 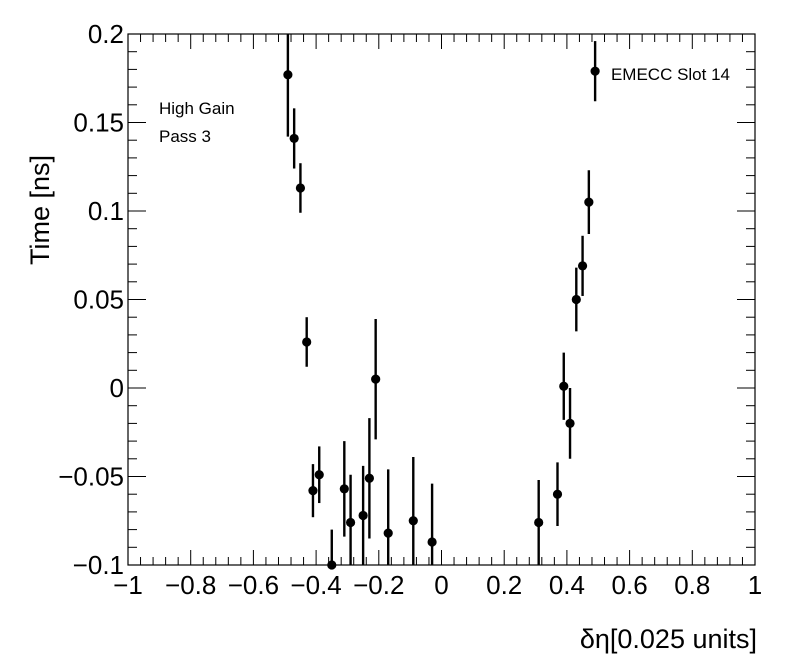 What do you see at coordinates (106, 211) in the screenshot?
I see `y-tick-label: 0.1` at bounding box center [106, 211].